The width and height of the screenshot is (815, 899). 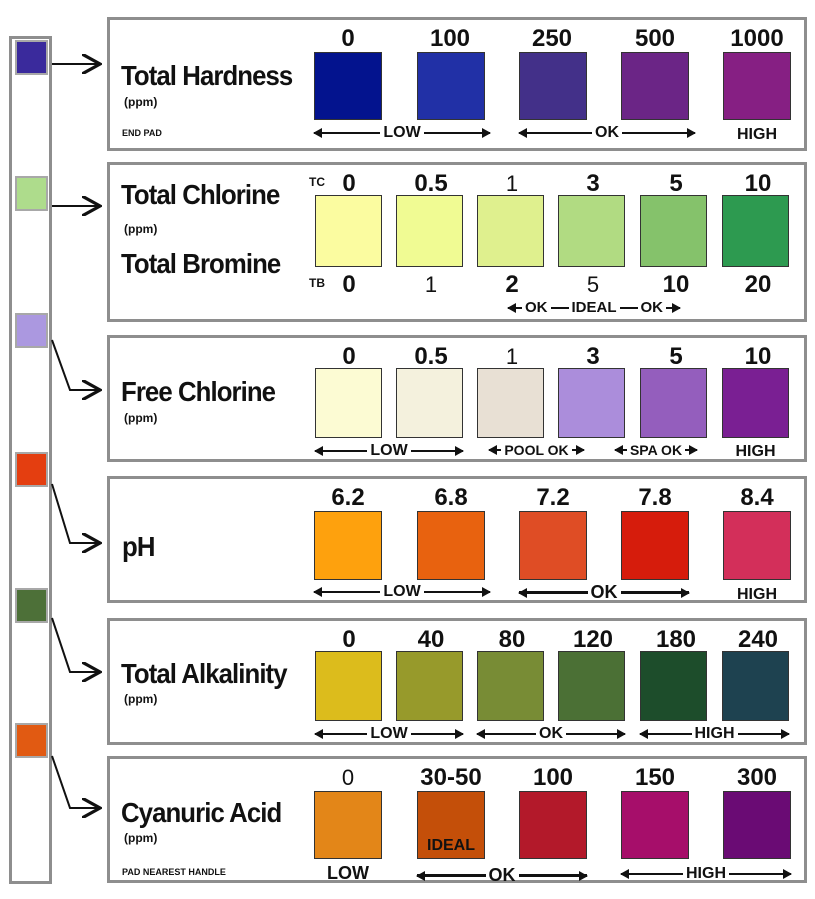 I want to click on panel-ph: pH 6.2 6.8 7.2 7.8 8.4 LOW OK HIGH, so click(x=457, y=539).